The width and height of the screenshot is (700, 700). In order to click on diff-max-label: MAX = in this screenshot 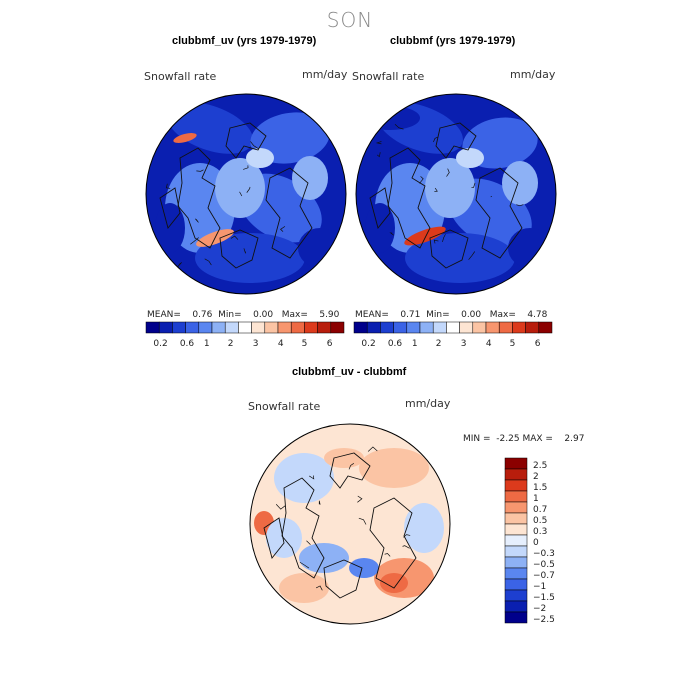, I will do `click(537, 439)`.